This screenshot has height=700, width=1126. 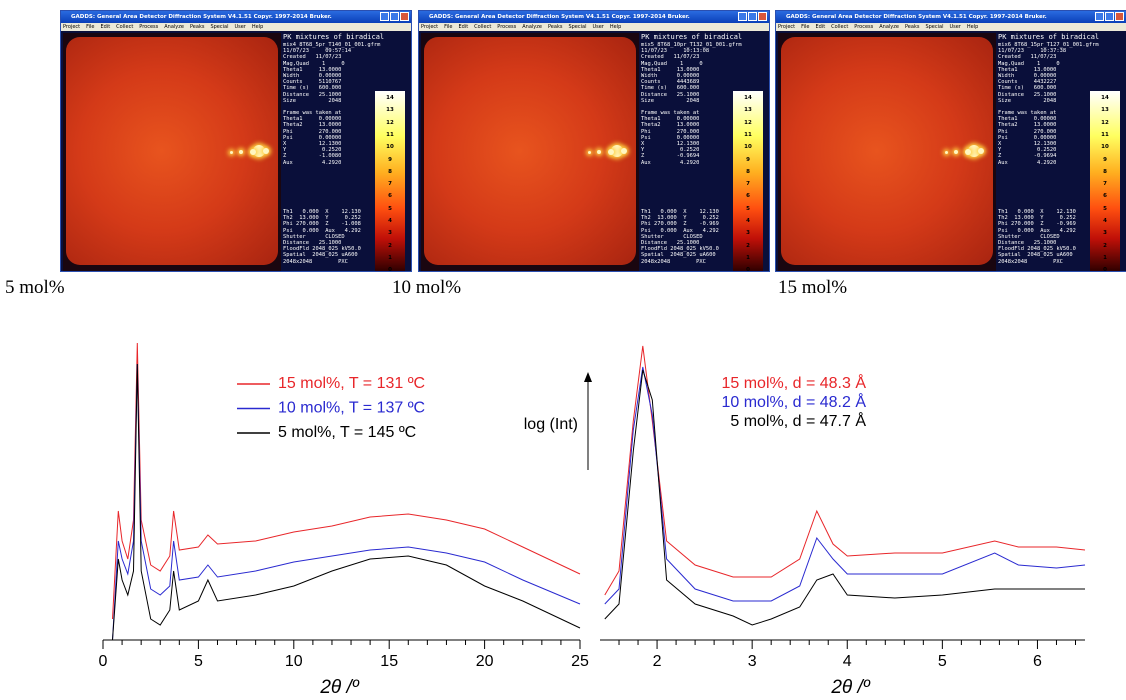 I want to click on color-bar-label: 5, so click(x=390, y=208).